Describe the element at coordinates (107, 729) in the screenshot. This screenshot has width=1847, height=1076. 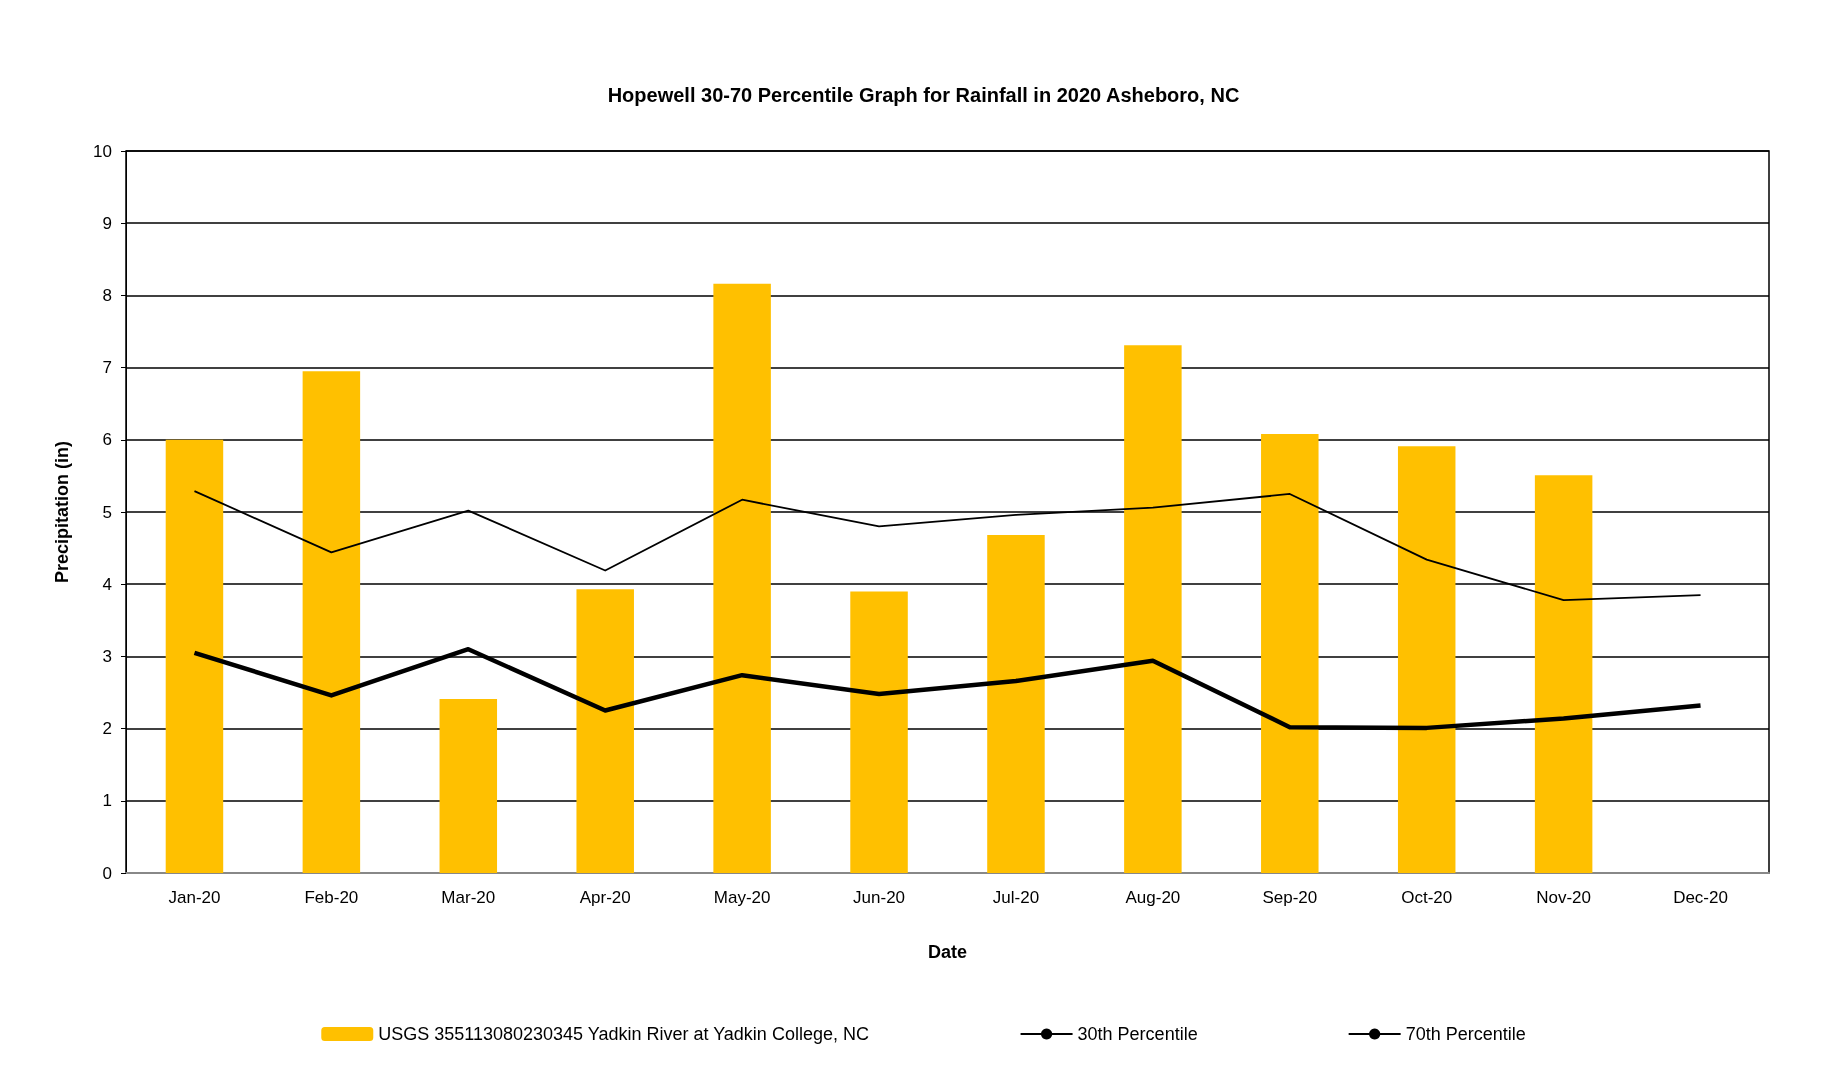
I see `y-tick-label: 2` at that location.